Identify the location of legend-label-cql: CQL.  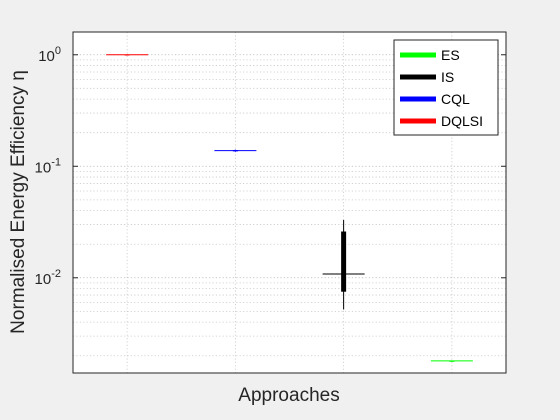
(455, 99).